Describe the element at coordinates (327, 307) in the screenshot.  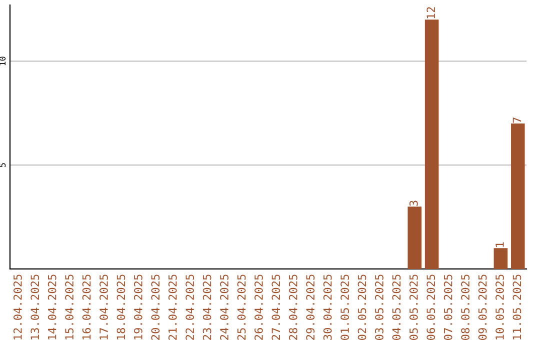
I see `x-tick-label: 30.04.2025` at that location.